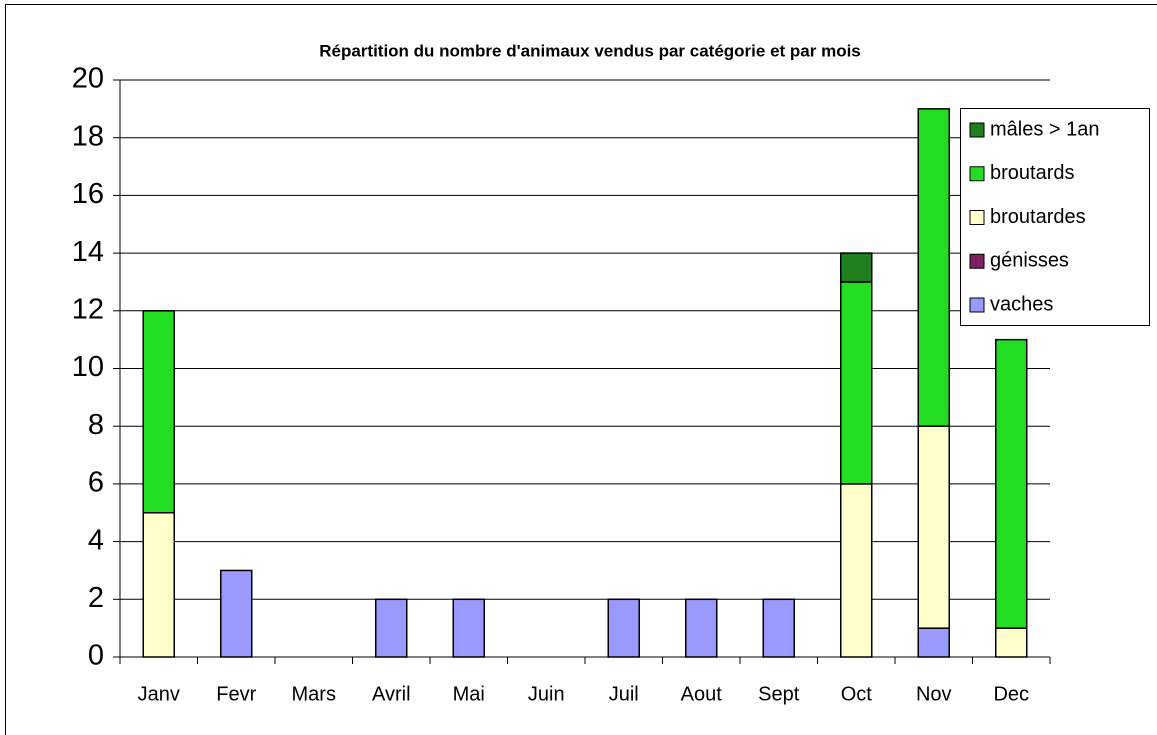  What do you see at coordinates (1045, 129) in the screenshot?
I see `legend-label: mâles > 1an` at bounding box center [1045, 129].